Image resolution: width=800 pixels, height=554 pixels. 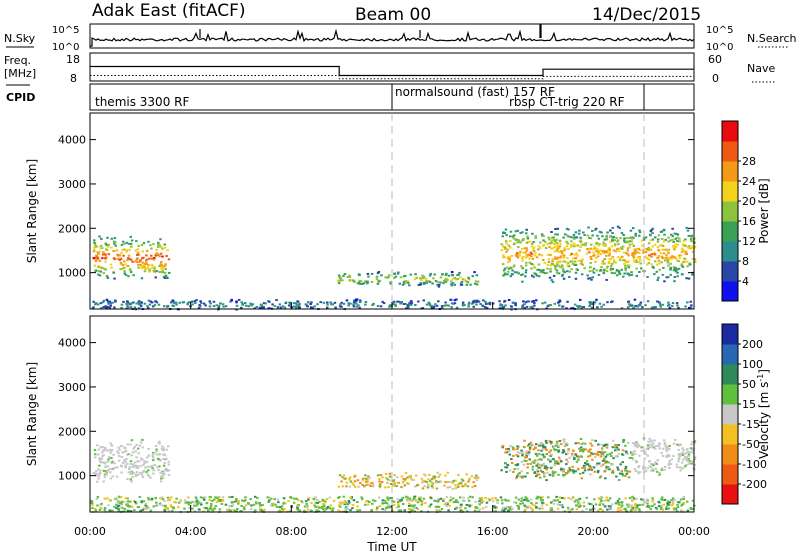 I want to click on x-tick-label: 08:00, so click(x=291, y=531).